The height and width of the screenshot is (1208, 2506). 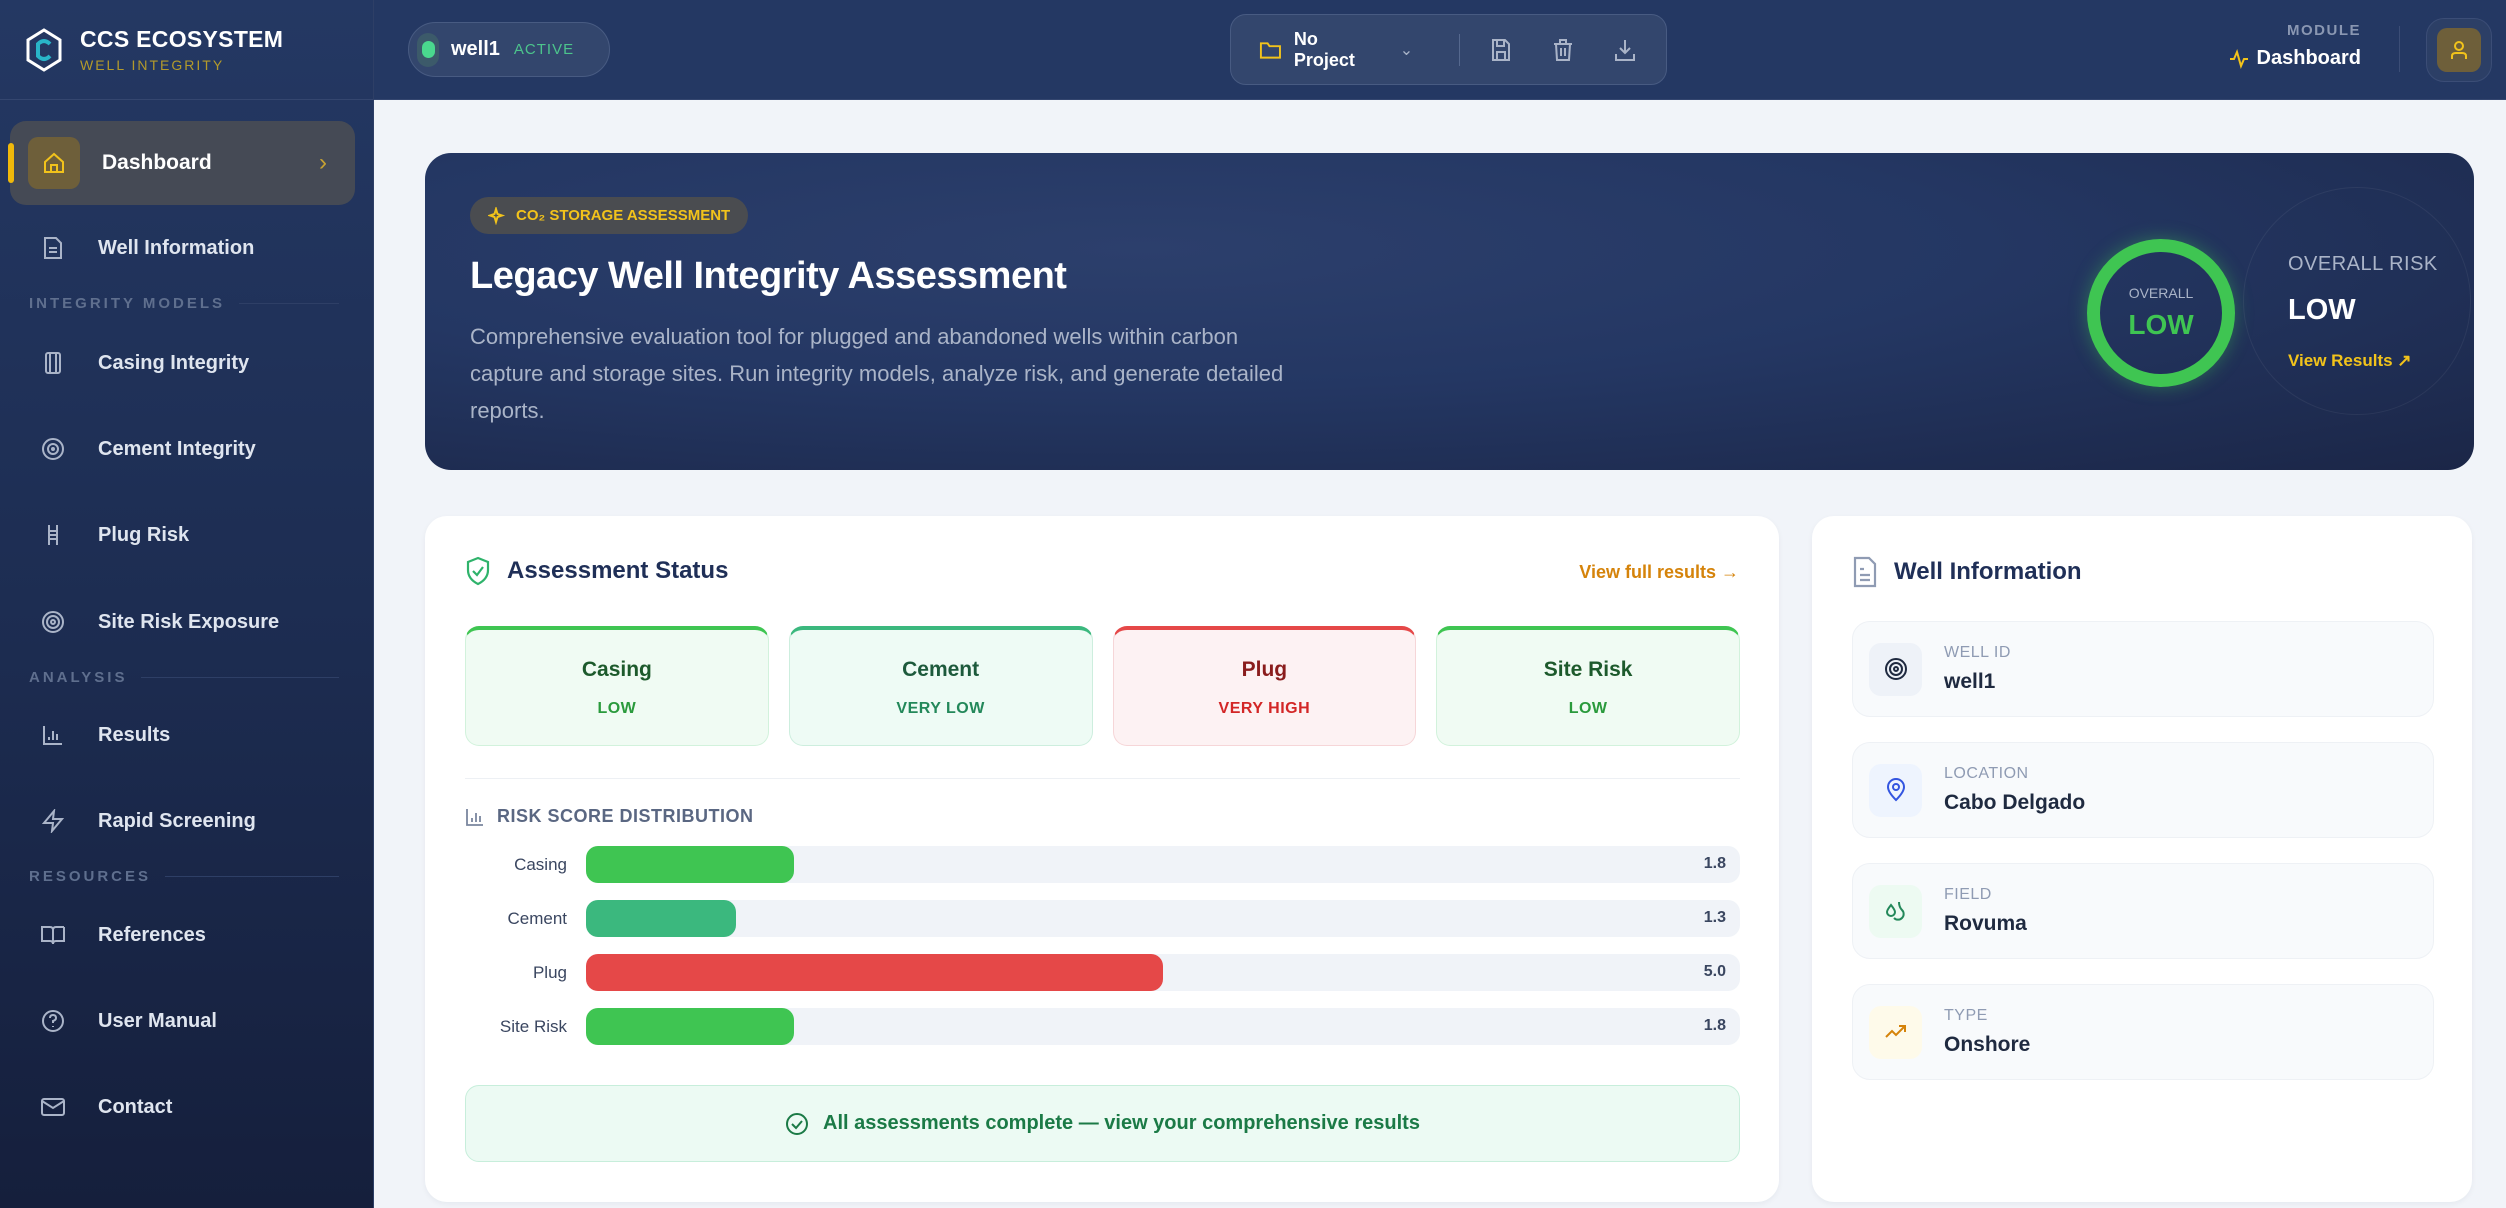 I want to click on sparkle-icon, so click(x=497, y=215).